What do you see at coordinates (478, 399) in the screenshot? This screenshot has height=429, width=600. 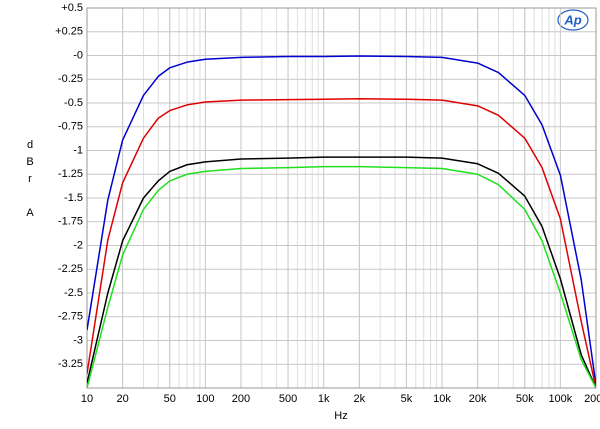 I see `x-tick-label: 20k` at bounding box center [478, 399].